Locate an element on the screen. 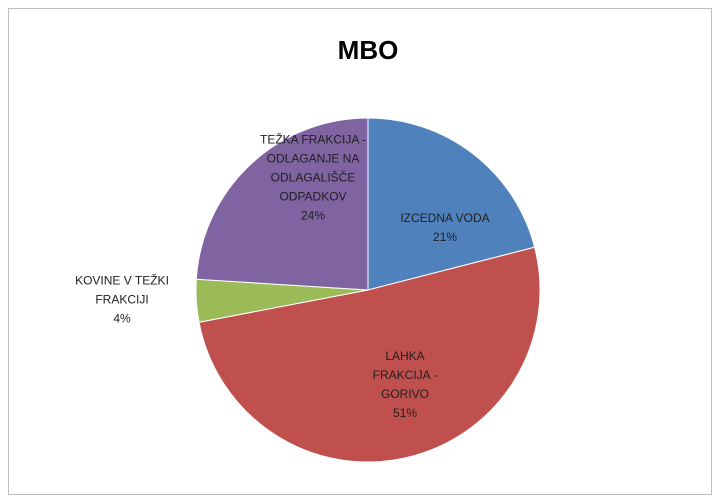  category-label: LAHKA FRAKCIJA - GORIVO is located at coordinates (405, 375).